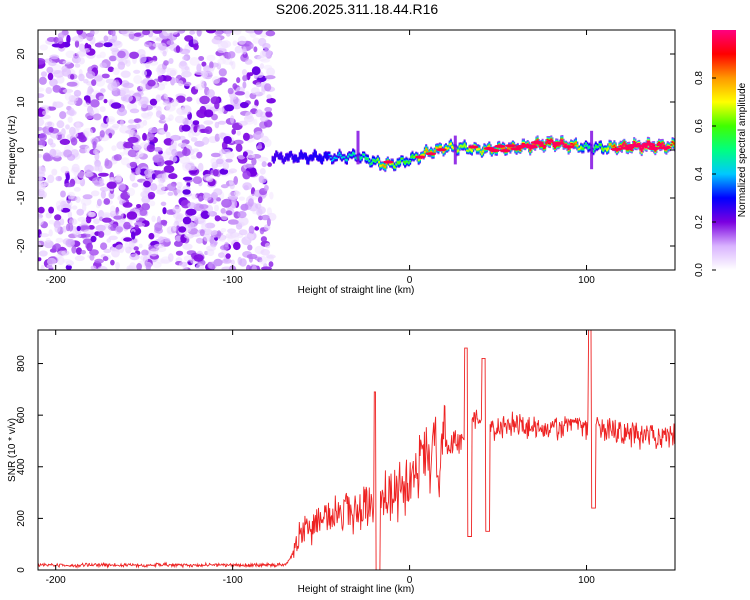 The height and width of the screenshot is (600, 750). I want to click on snr-x-label: Height of straight line (km), so click(356, 589).